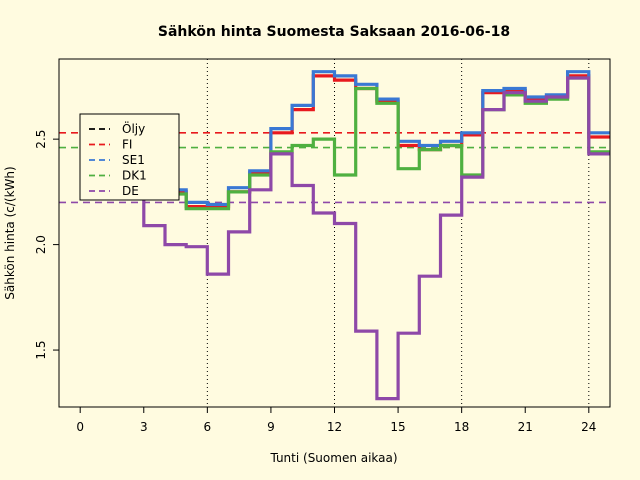 Image resolution: width=640 pixels, height=480 pixels. What do you see at coordinates (80, 427) in the screenshot?
I see `x-tick-label: 0` at bounding box center [80, 427].